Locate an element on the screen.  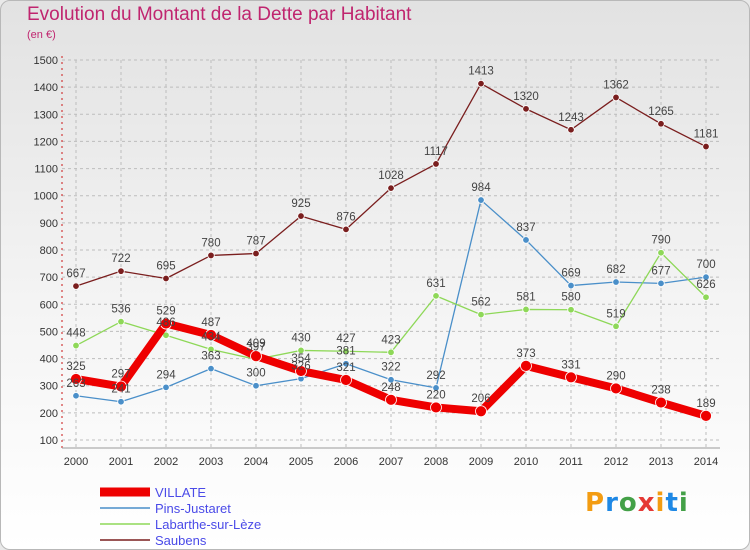
data-label: 263 is located at coordinates (75, 384).